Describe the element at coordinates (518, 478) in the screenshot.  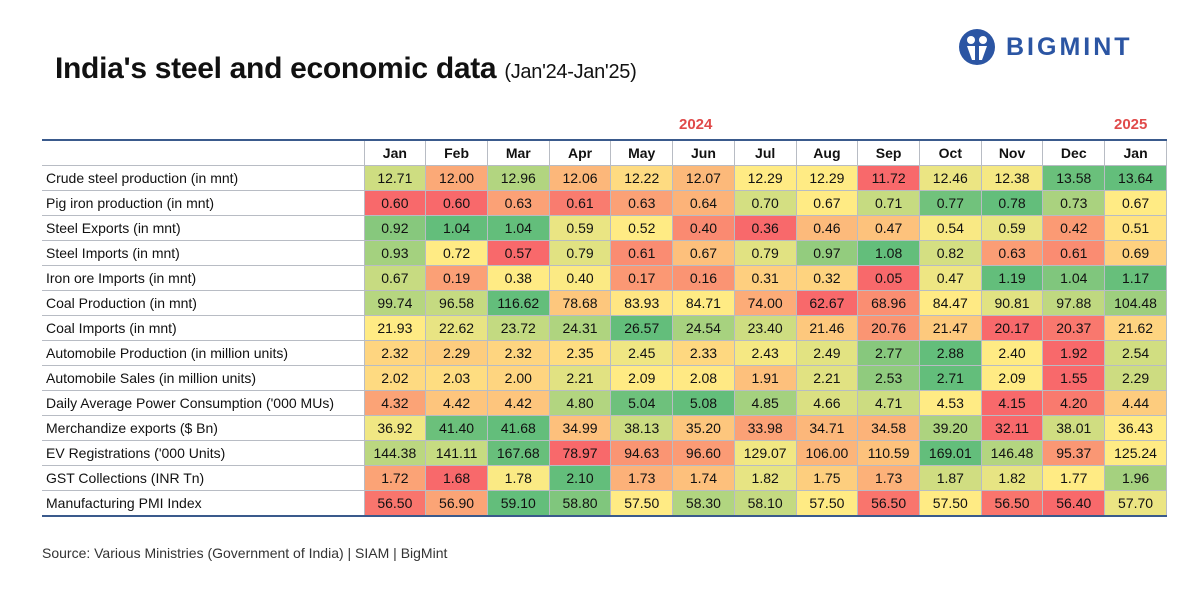
I see `heatmap-cell: 1.78` at that location.